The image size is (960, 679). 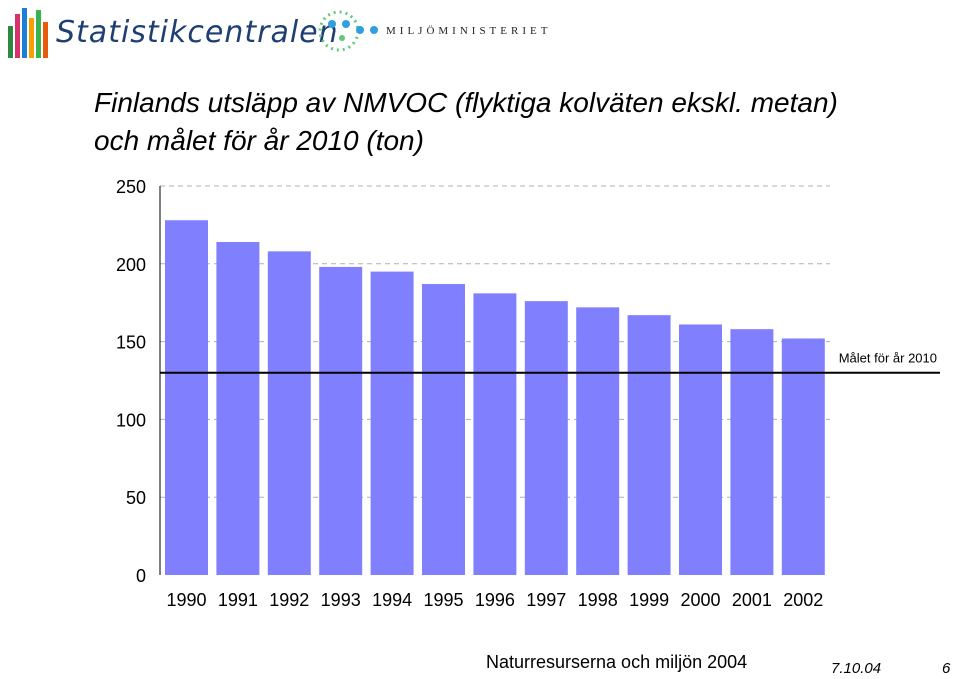 What do you see at coordinates (341, 600) in the screenshot?
I see `x-tick-label: 1993` at bounding box center [341, 600].